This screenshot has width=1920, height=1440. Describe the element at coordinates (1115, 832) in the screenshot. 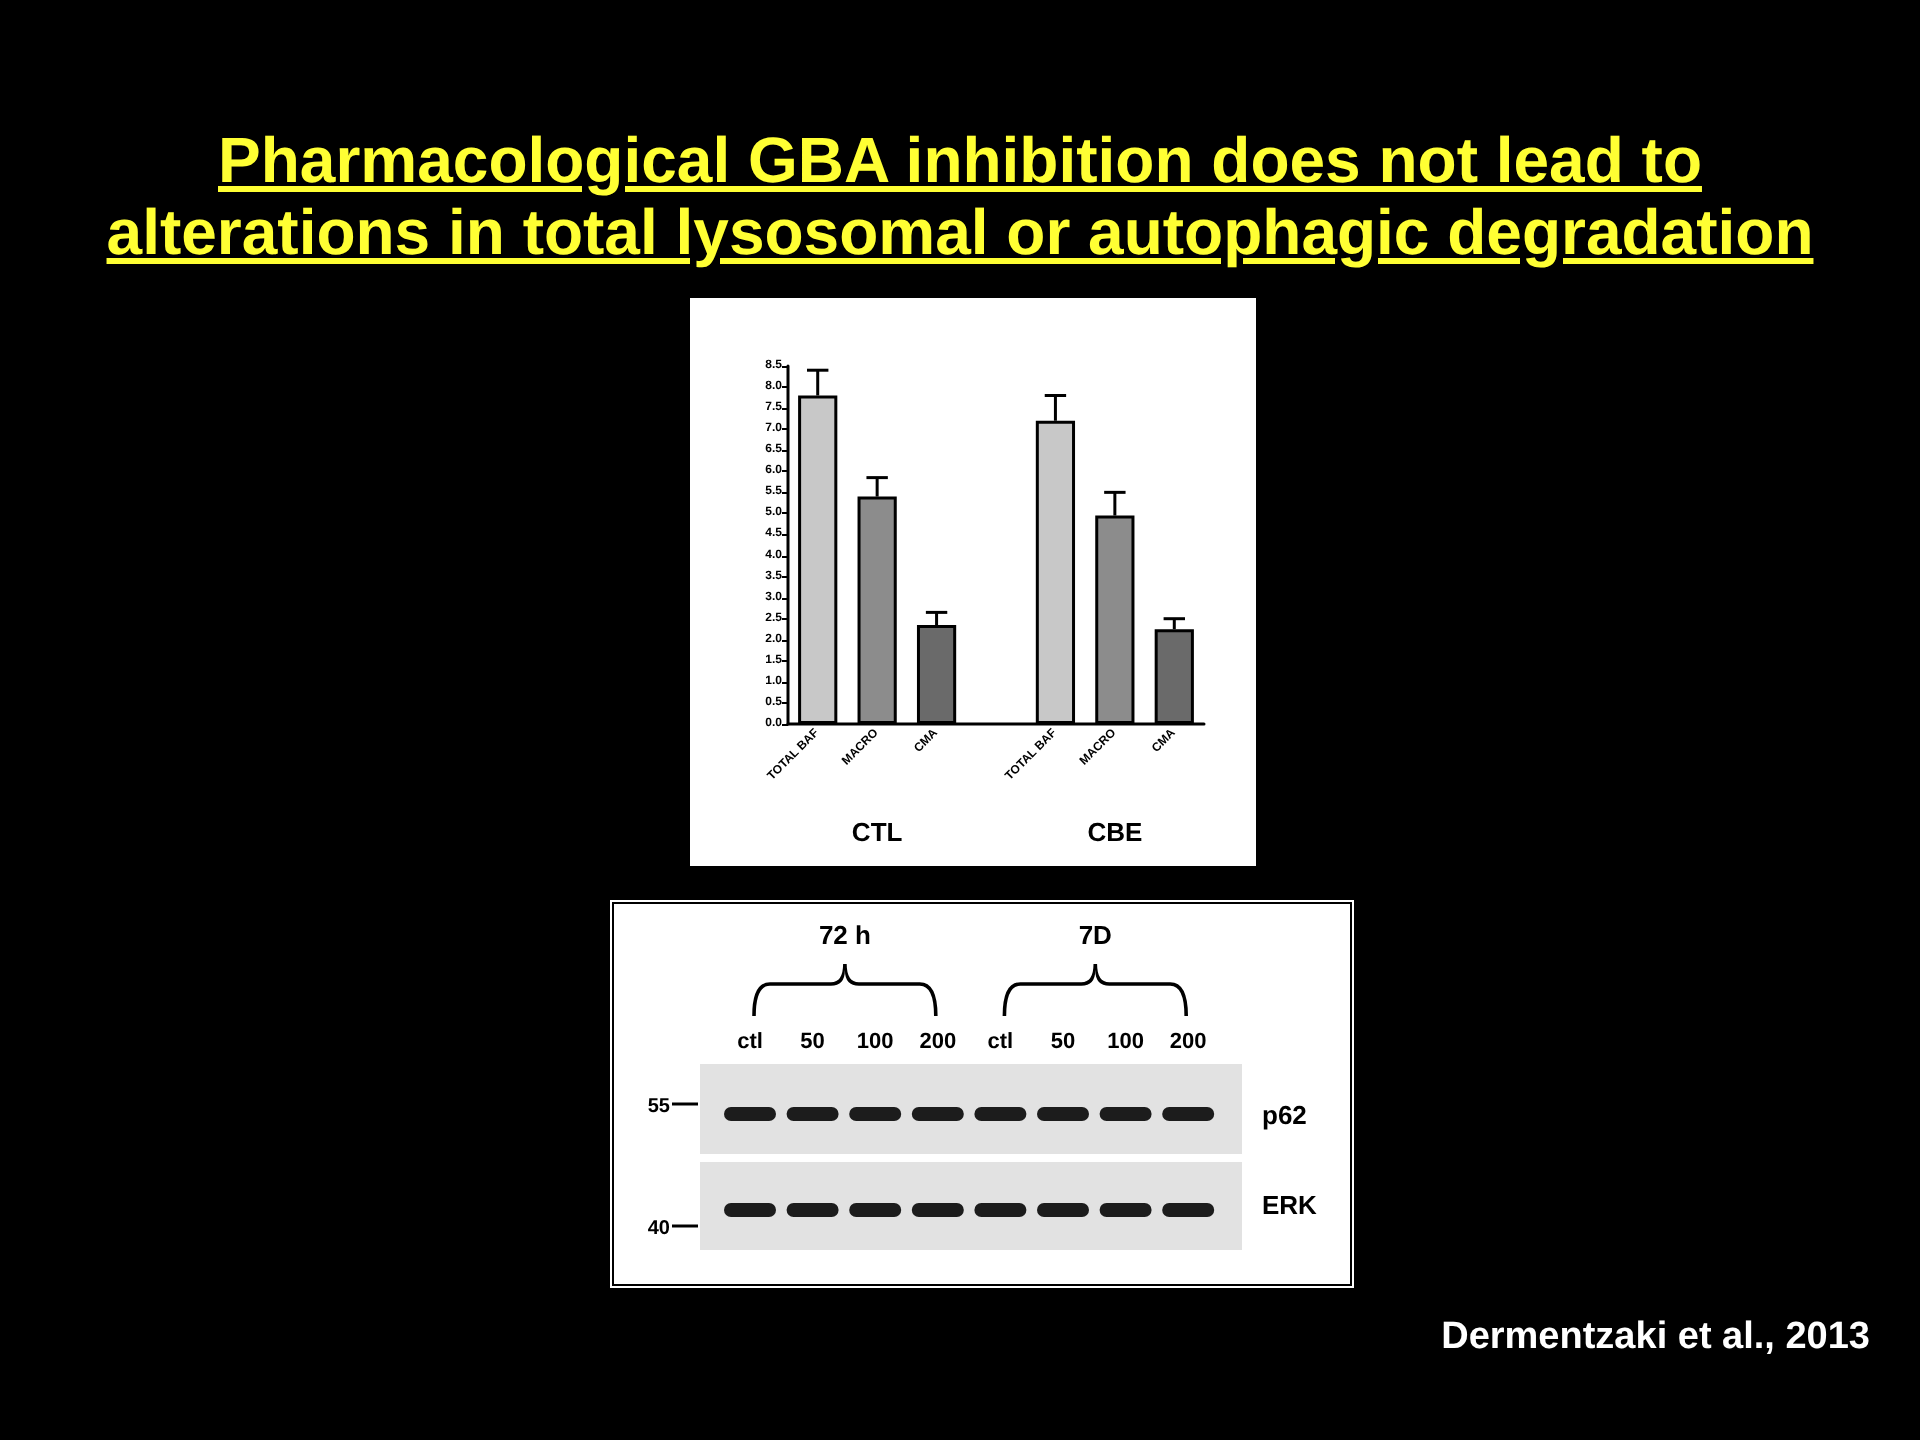

I see `text: CBE` at that location.